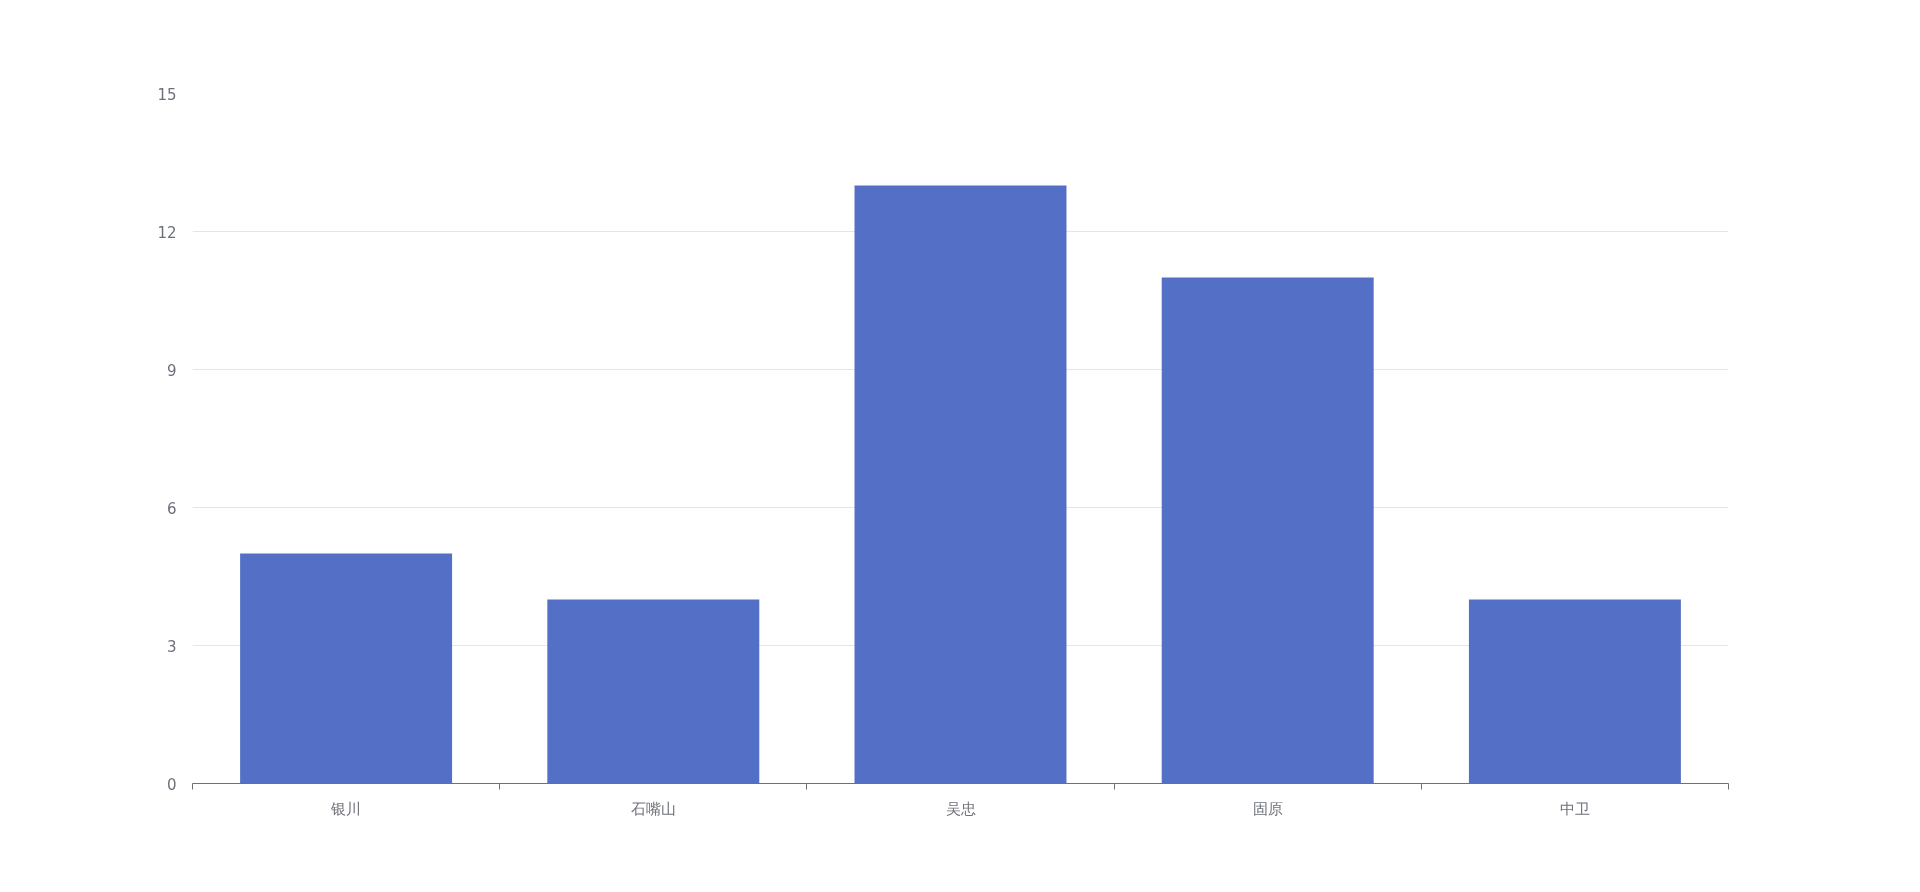  Describe the element at coordinates (171, 646) in the screenshot. I see `y-tick-label: 3` at that location.